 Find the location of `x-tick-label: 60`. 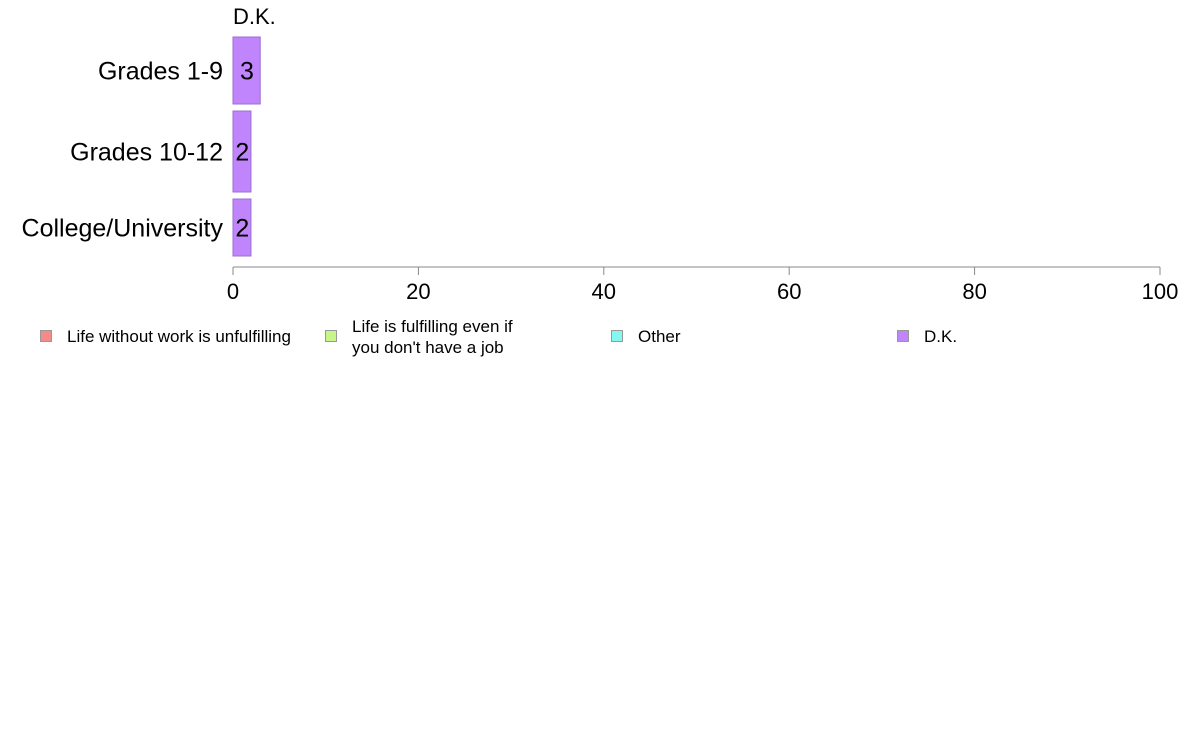

x-tick-label: 60 is located at coordinates (789, 291).